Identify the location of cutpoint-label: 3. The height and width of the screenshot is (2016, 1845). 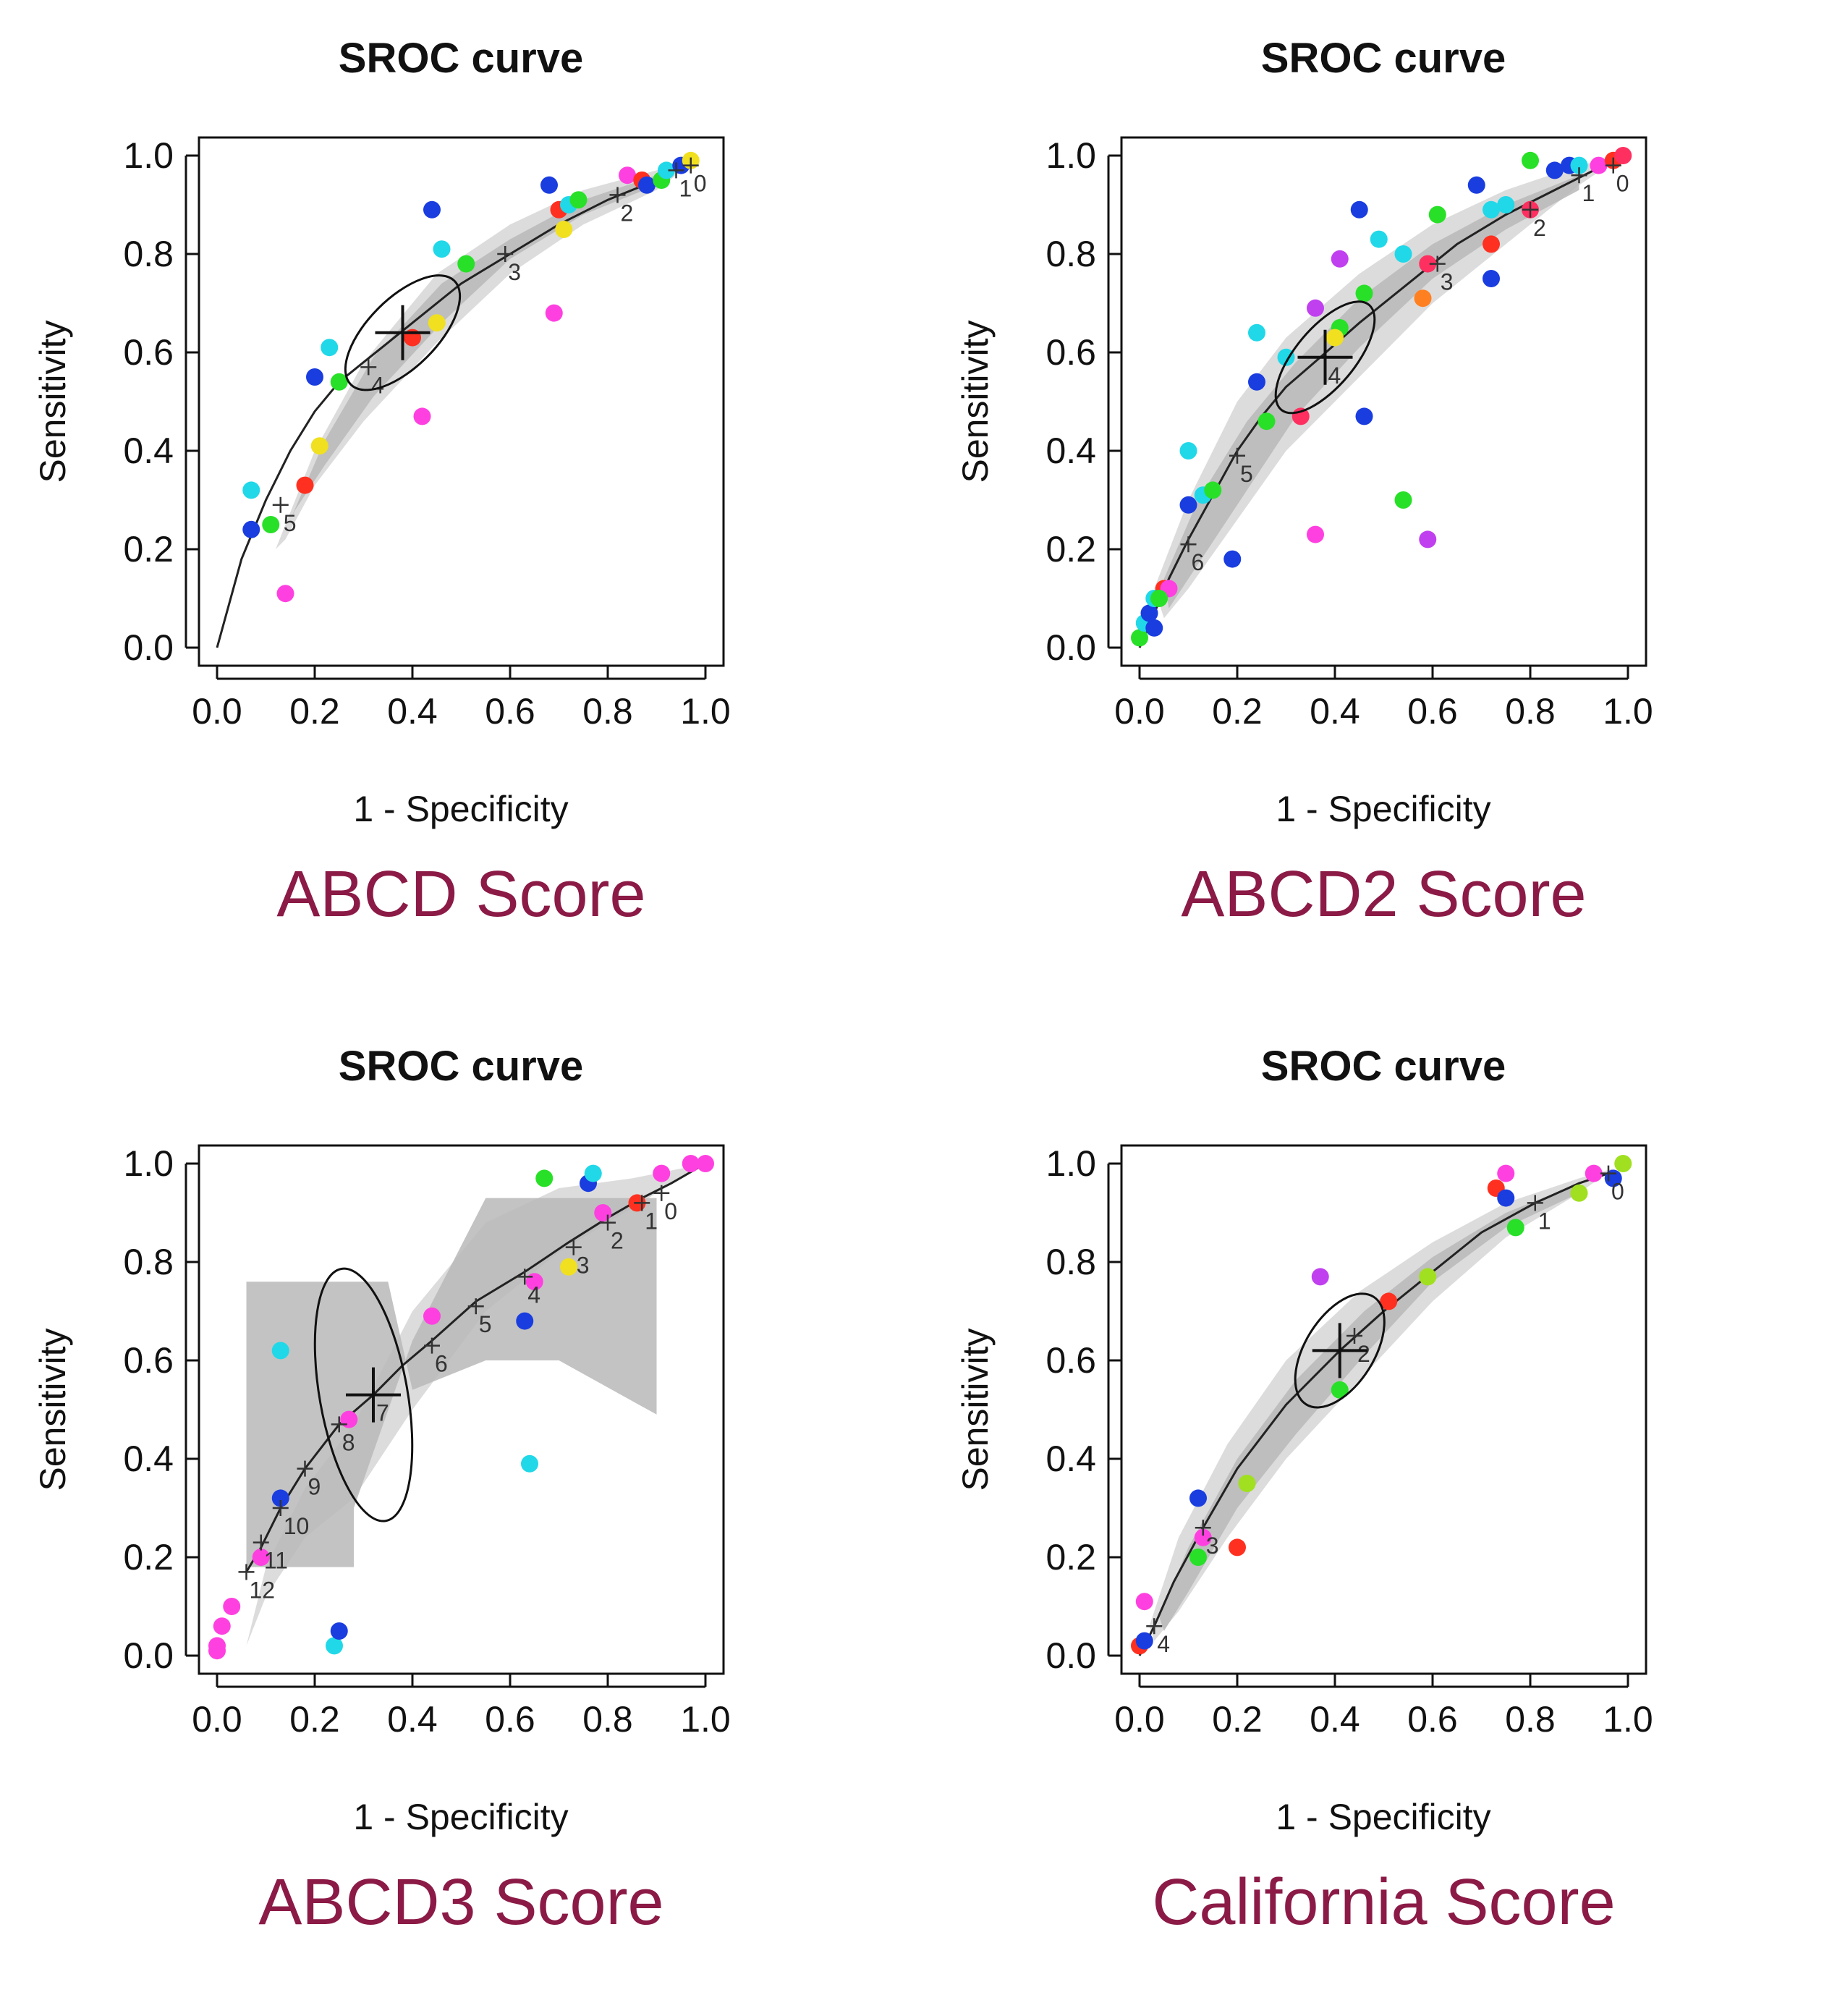
(583, 1266).